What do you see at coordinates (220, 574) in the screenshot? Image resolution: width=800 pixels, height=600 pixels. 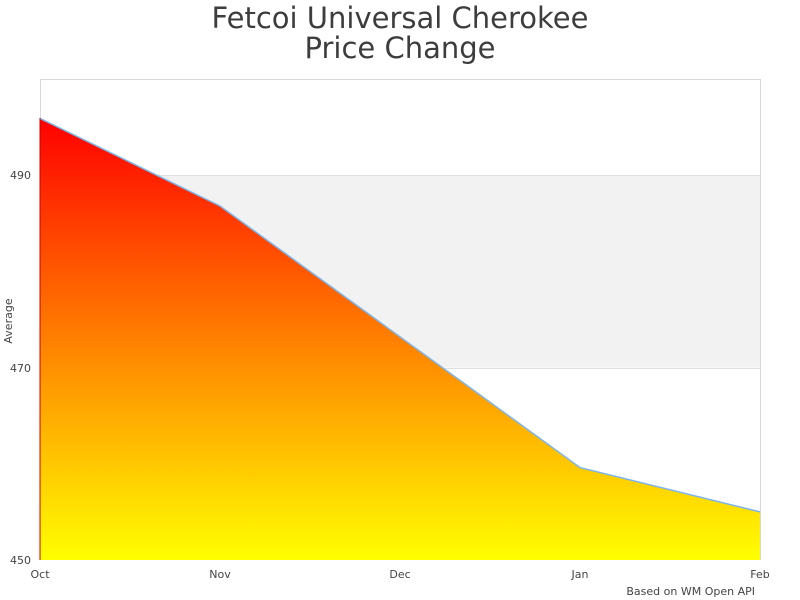 I see `x-tick-nov: Nov` at bounding box center [220, 574].